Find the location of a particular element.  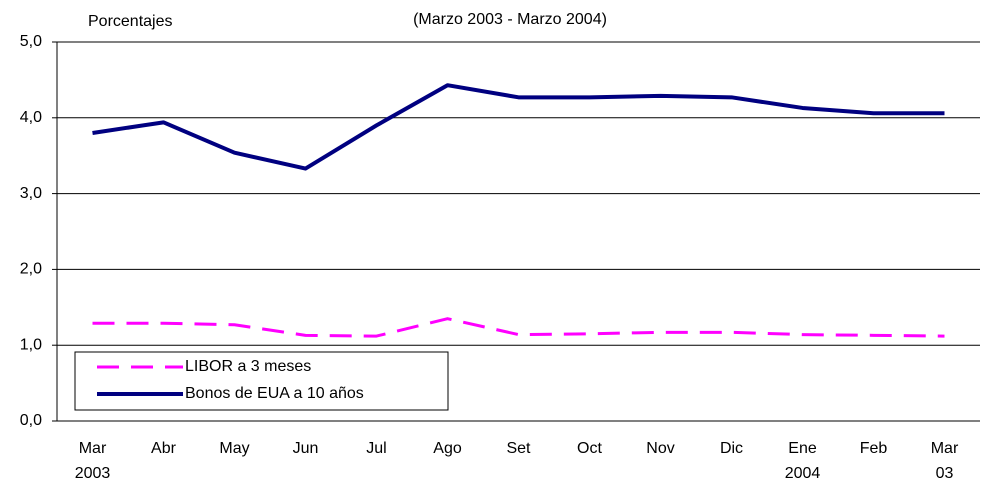

y-axis-label: Porcentajes is located at coordinates (130, 21).